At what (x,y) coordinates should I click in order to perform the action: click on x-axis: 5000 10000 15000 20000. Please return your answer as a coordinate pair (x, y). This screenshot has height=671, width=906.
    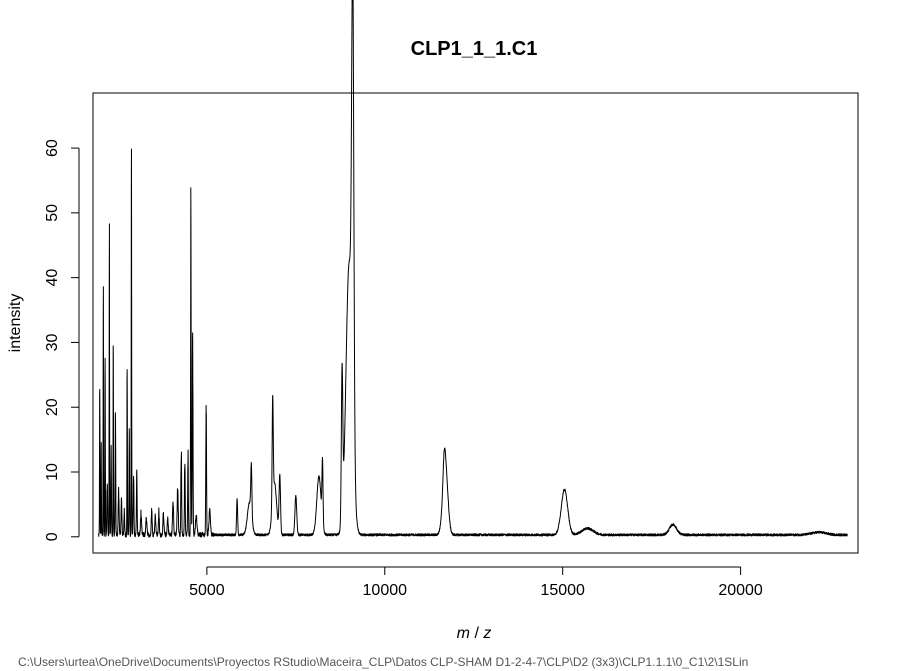
    Looking at the image, I should click on (476, 582).